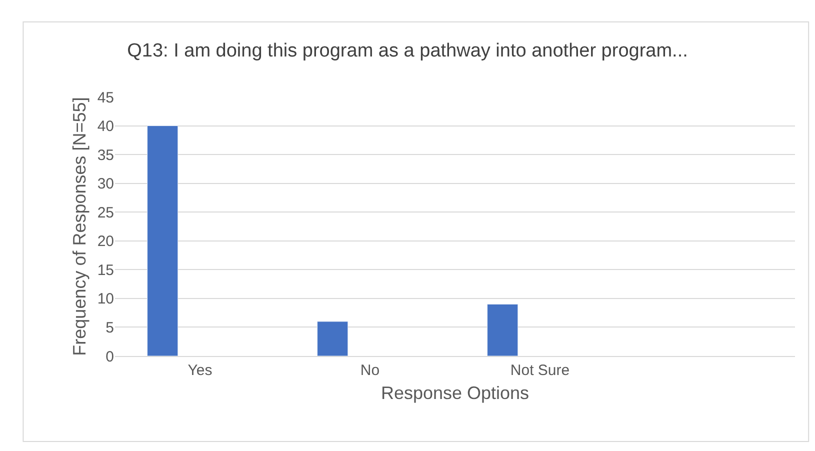  Describe the element at coordinates (105, 213) in the screenshot. I see `y-tick-label: 25` at that location.